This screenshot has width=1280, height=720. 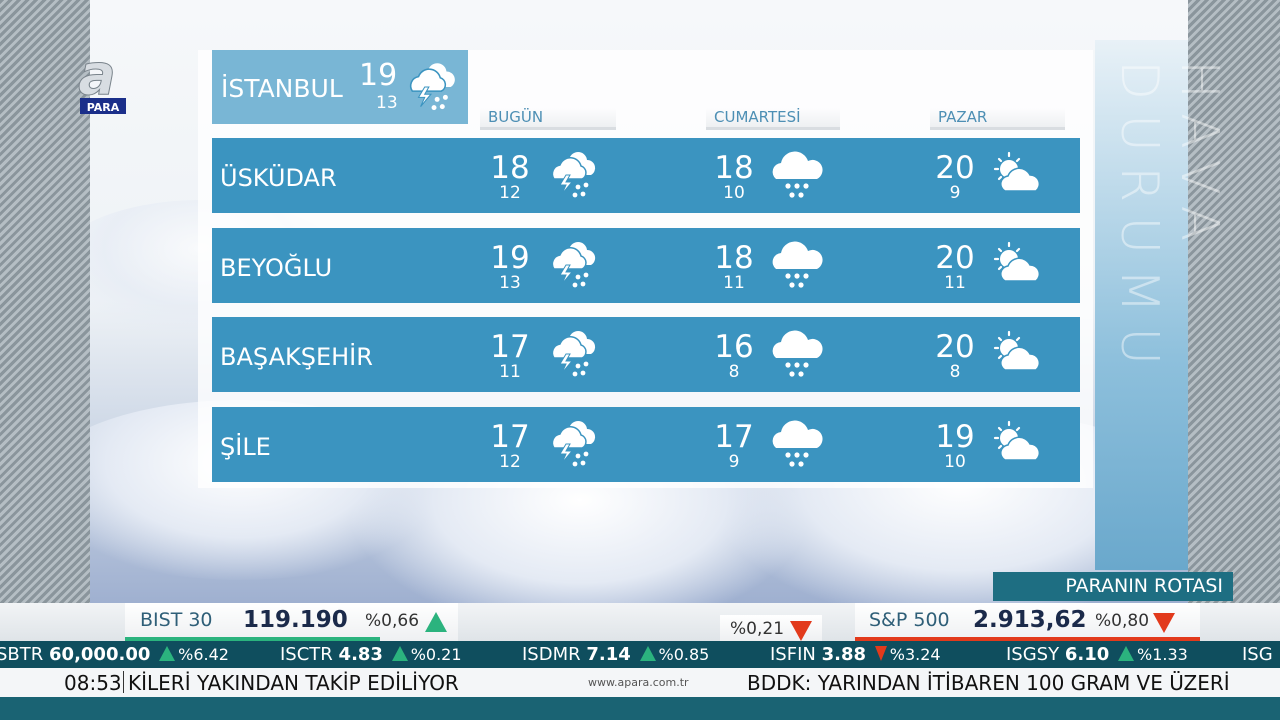 I want to click on website: www.apara.com.tr, so click(x=638, y=682).